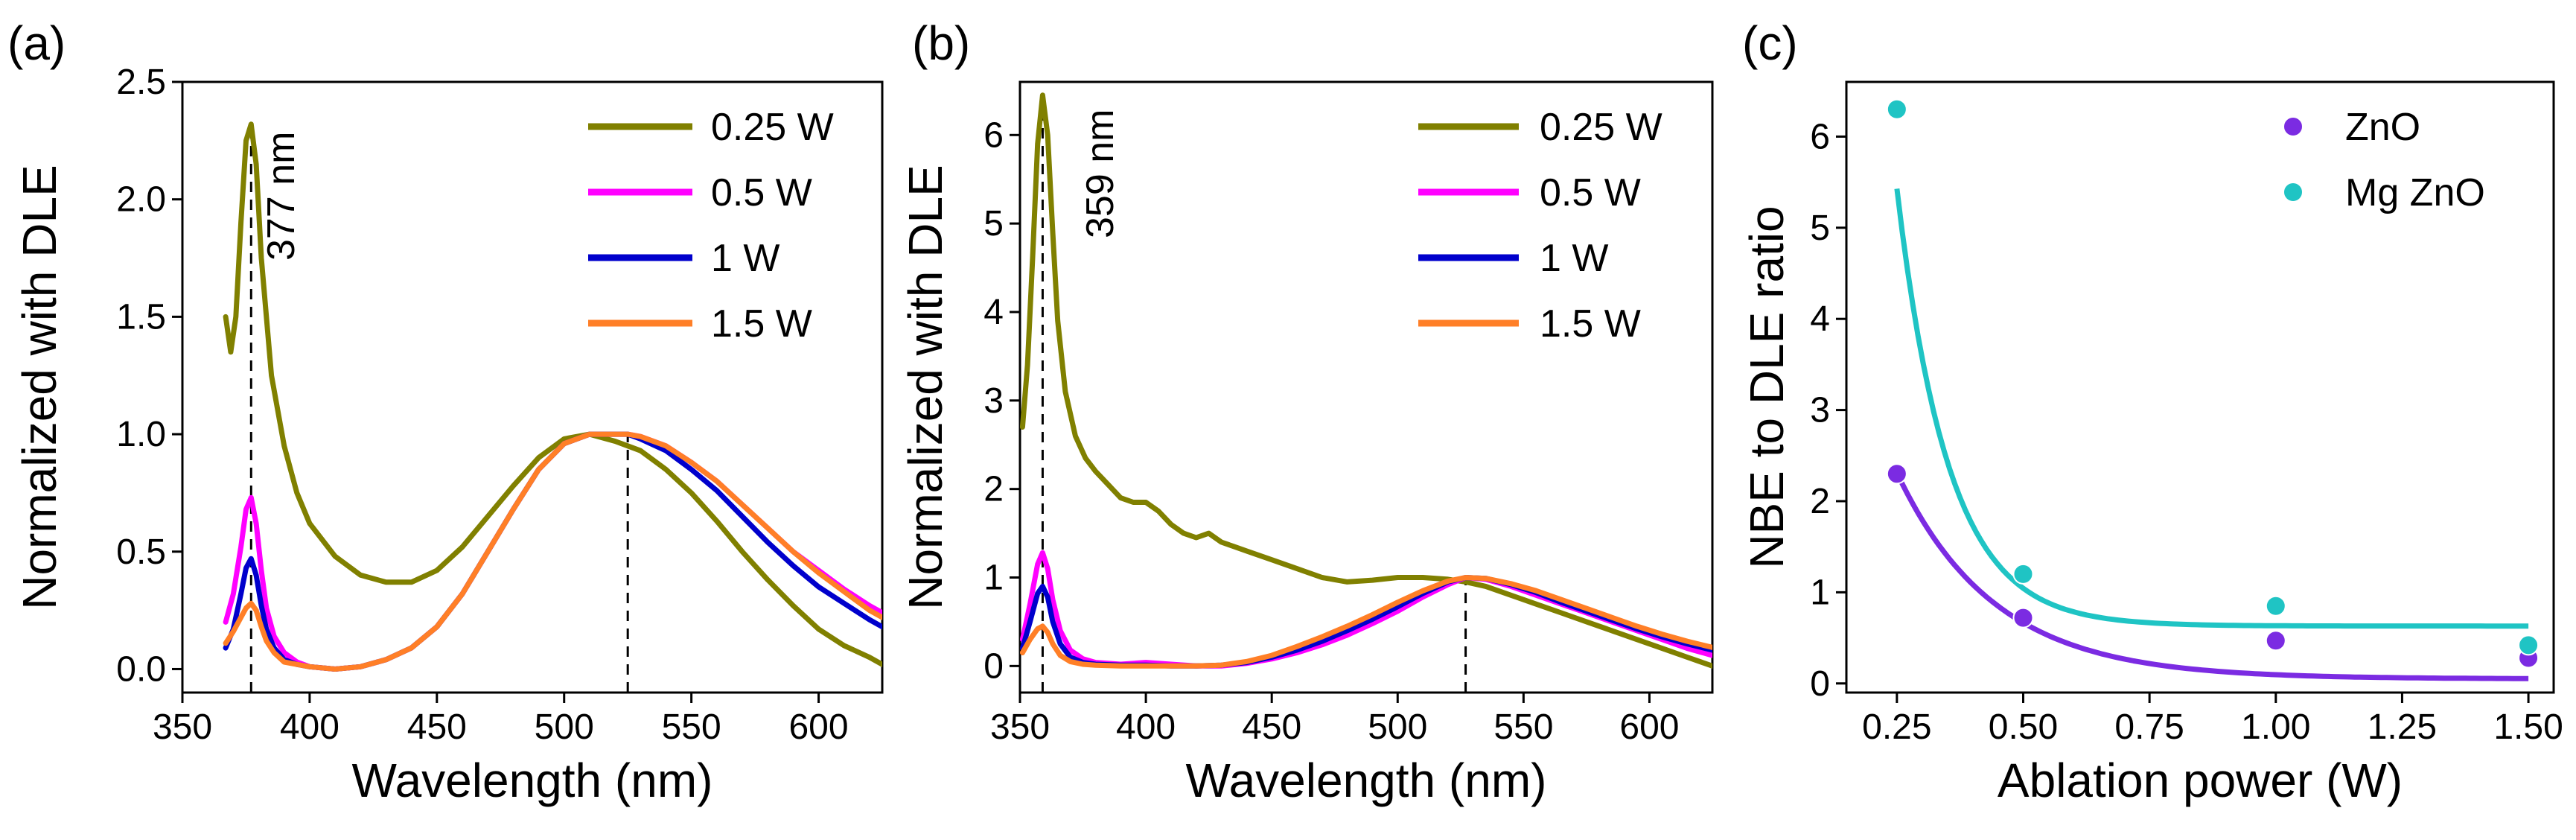  I want to click on y-tick-label: 2.5, so click(141, 82).